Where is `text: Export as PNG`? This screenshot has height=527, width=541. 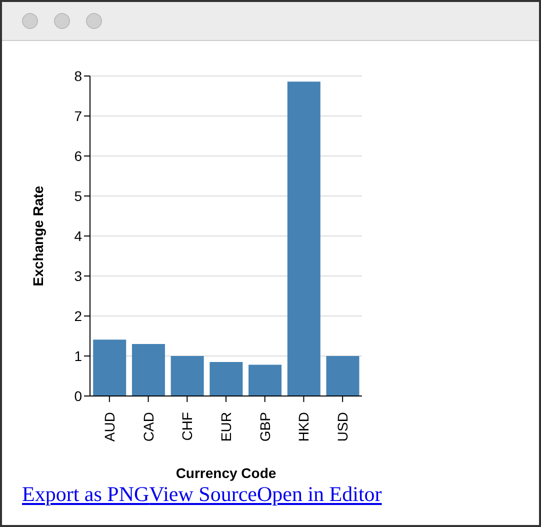
text: Export as PNG is located at coordinates (86, 494).